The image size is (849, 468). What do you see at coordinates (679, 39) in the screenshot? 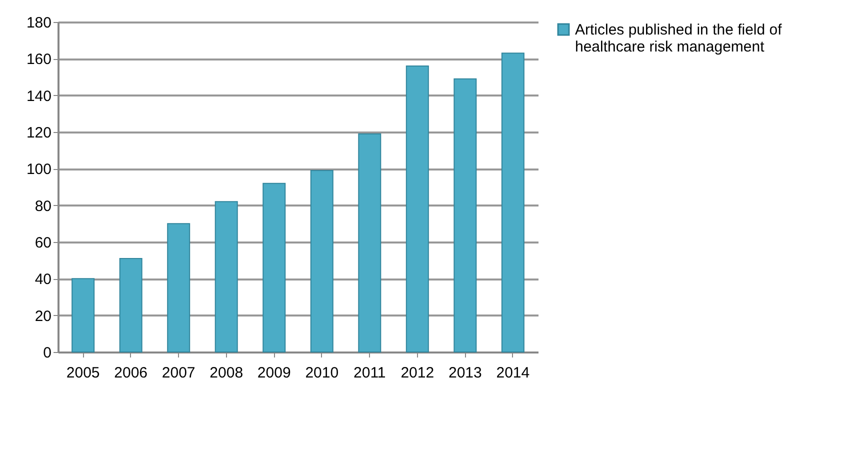
I see `legend-label: Articles published in the field of healthcare risk management` at bounding box center [679, 39].